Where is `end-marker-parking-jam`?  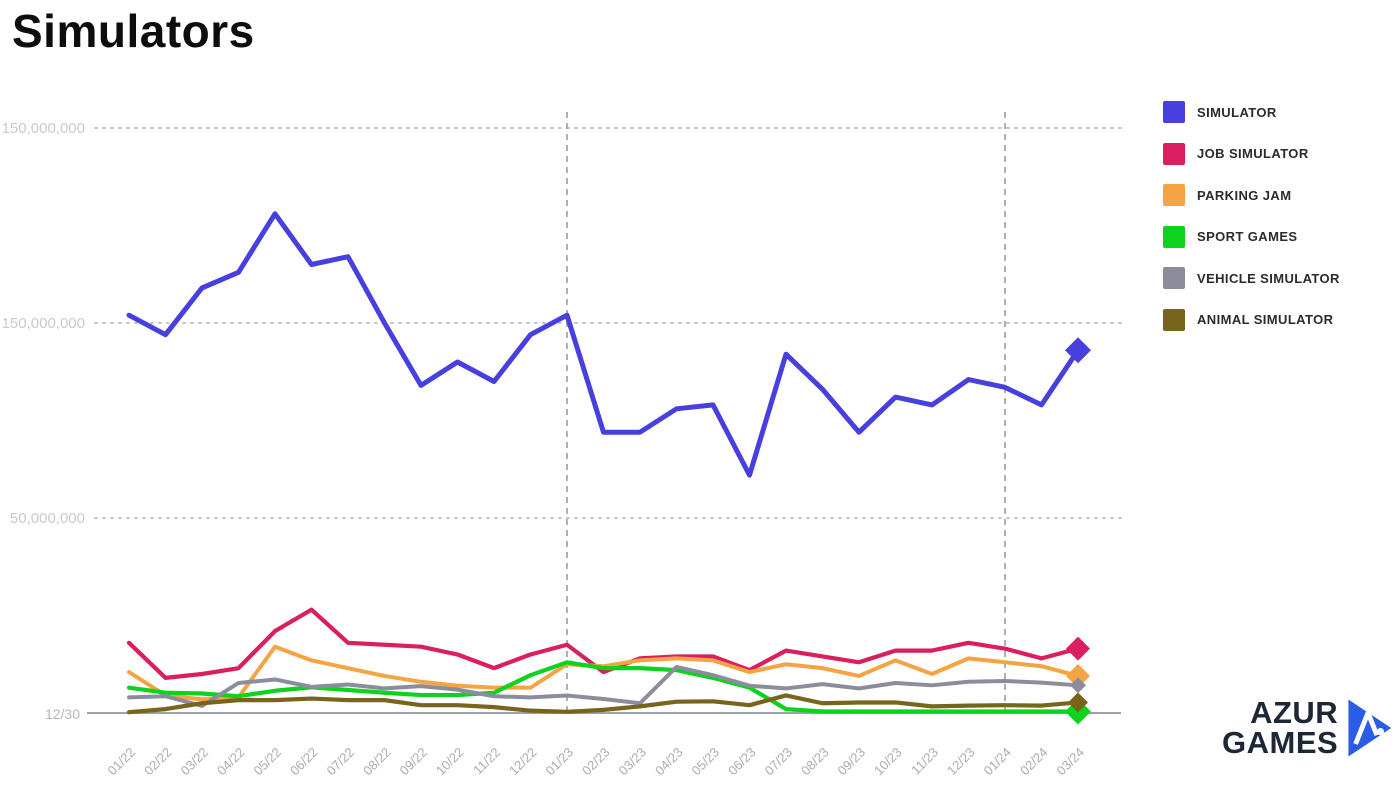 end-marker-parking-jam is located at coordinates (1078, 675).